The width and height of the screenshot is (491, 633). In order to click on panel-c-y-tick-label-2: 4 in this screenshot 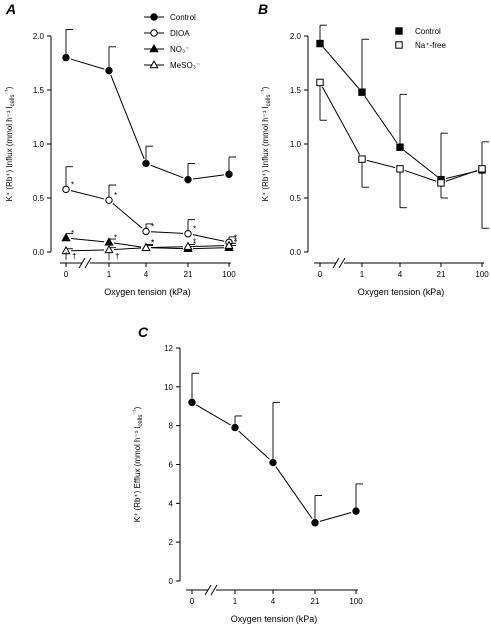, I will do `click(171, 503)`.